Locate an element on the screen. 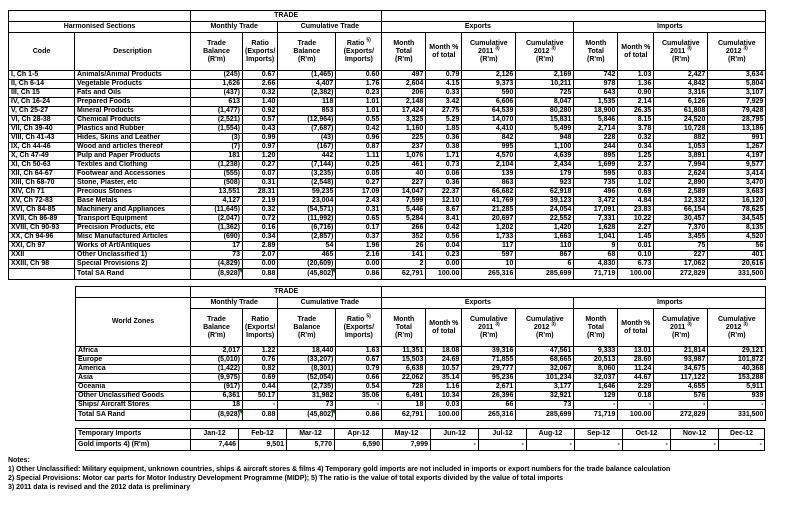 The width and height of the screenshot is (785, 510). cell-value: 225 is located at coordinates (404, 138).